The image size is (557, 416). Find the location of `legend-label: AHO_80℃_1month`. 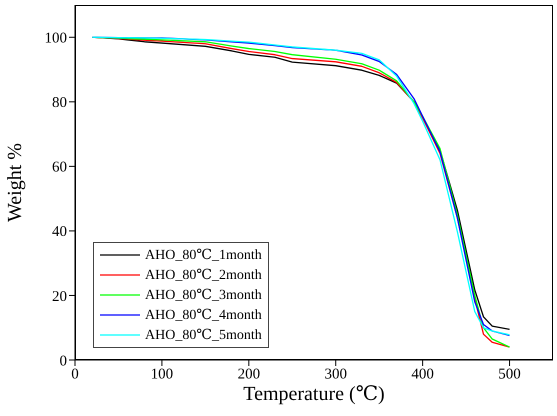

legend-label: AHO_80℃_1month is located at coordinates (203, 255).